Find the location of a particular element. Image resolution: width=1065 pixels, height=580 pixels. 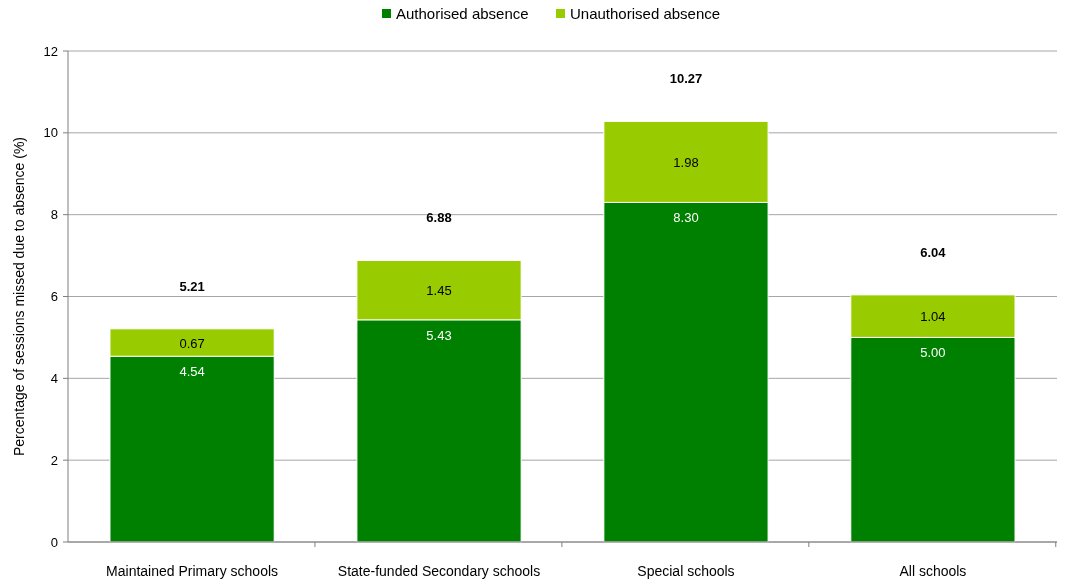

data-label: 1.98 is located at coordinates (686, 162).